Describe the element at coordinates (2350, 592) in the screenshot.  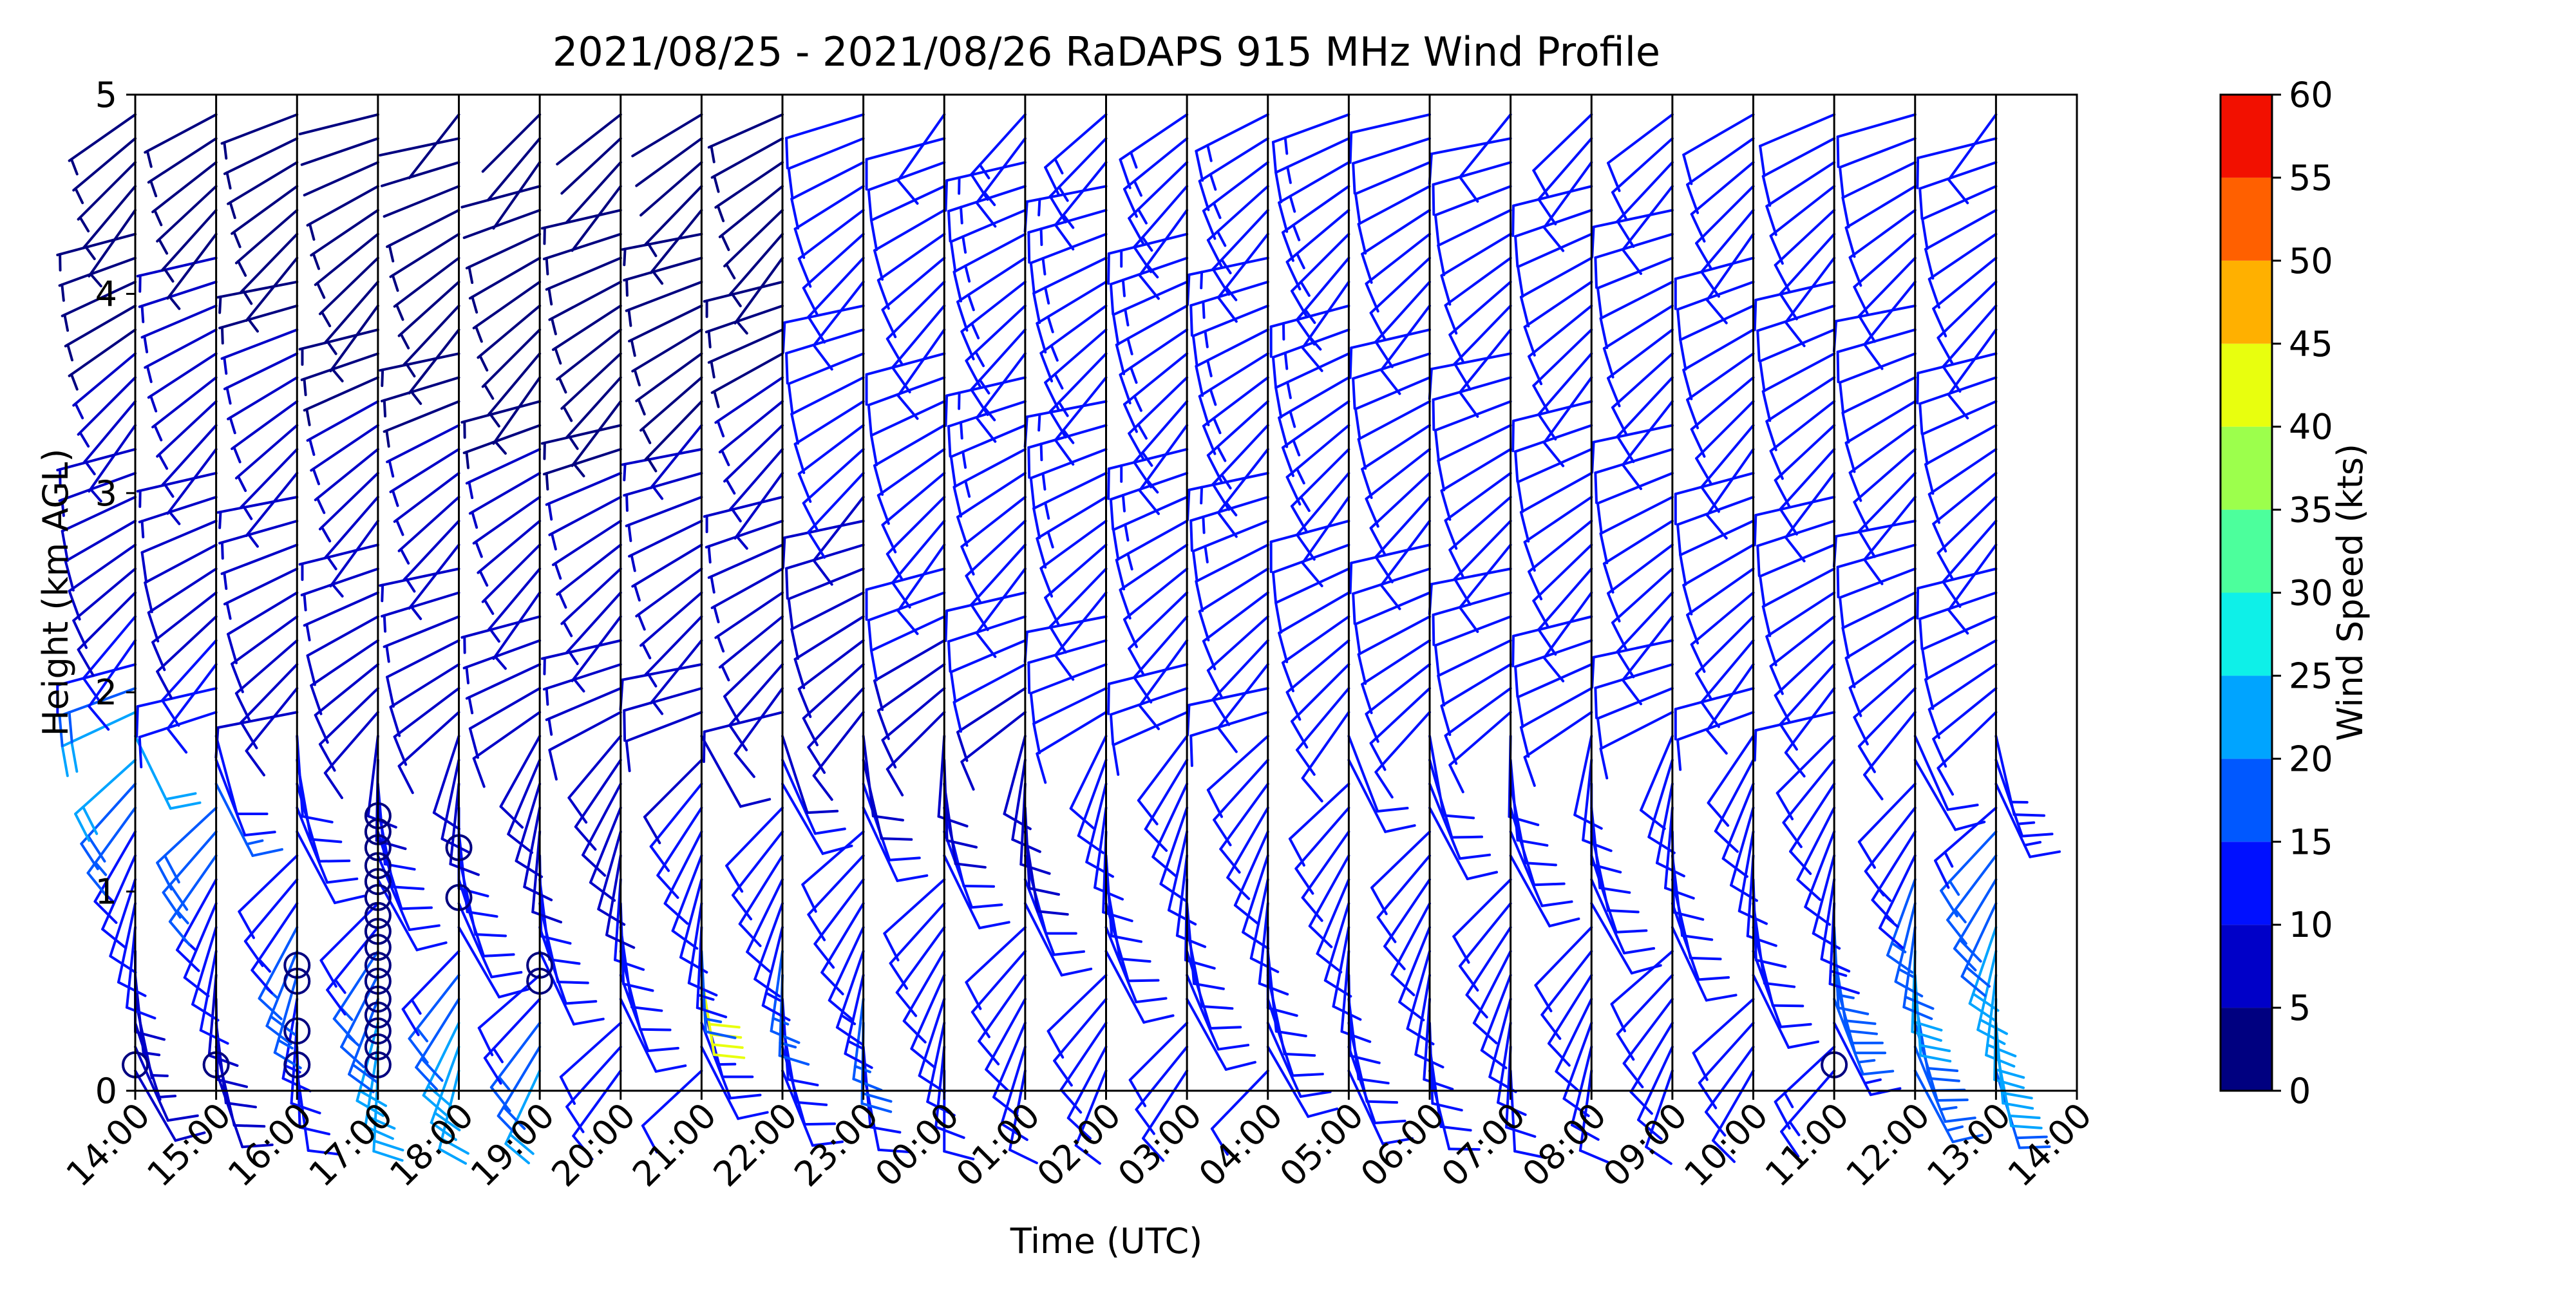
I see `colorbar-label: Wind Speed (kts)` at that location.